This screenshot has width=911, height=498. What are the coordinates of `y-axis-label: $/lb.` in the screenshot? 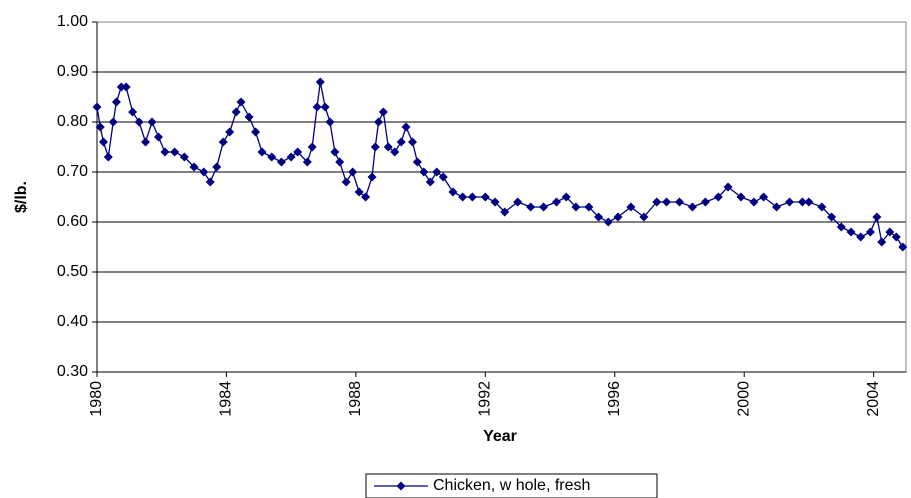 It's located at (21, 197).